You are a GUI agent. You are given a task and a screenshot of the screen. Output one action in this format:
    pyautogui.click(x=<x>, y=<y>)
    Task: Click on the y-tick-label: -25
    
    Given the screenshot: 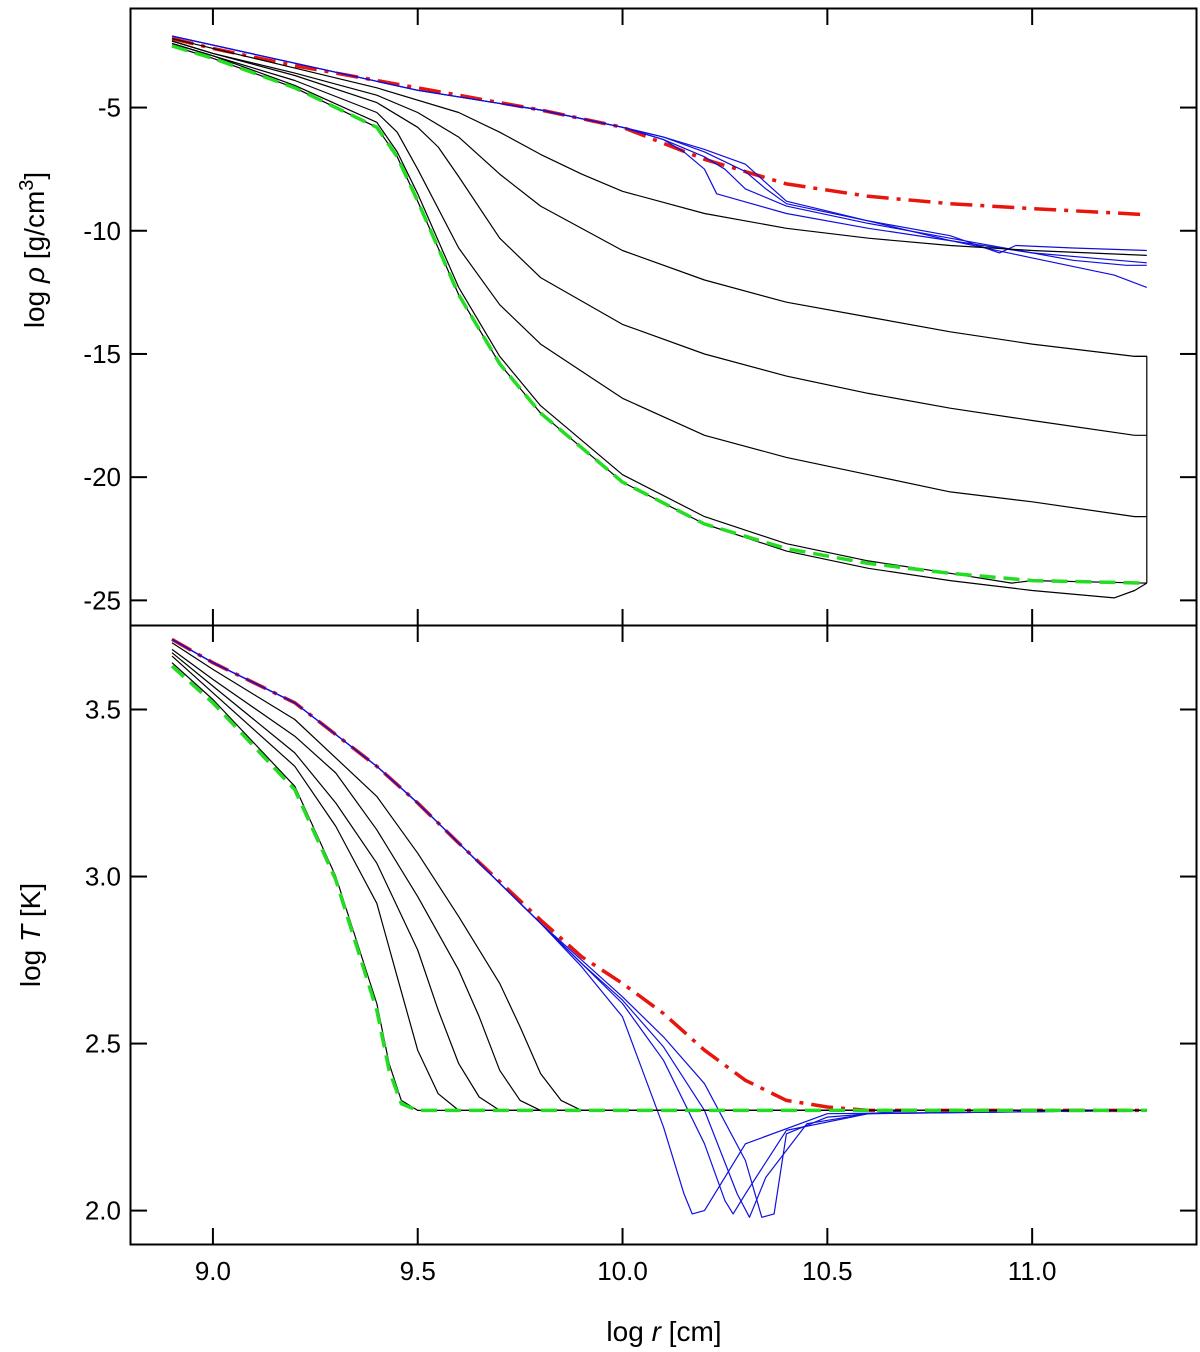 What is the action you would take?
    pyautogui.click(x=102, y=600)
    